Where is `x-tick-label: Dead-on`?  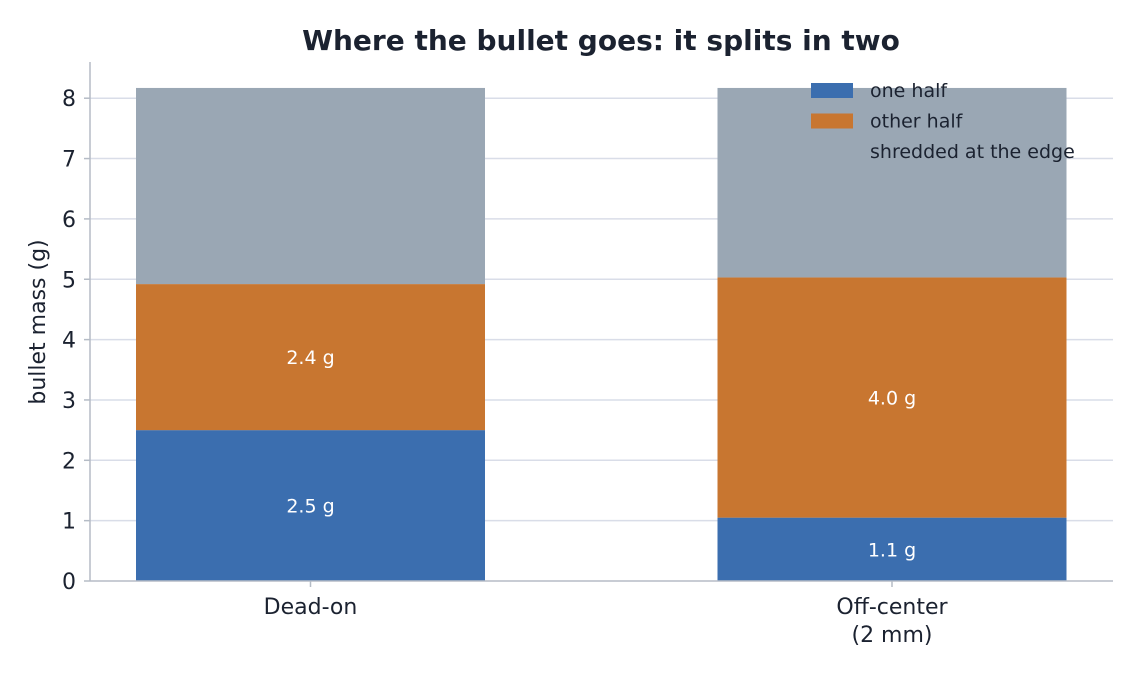
x-tick-label: Dead-on is located at coordinates (311, 607).